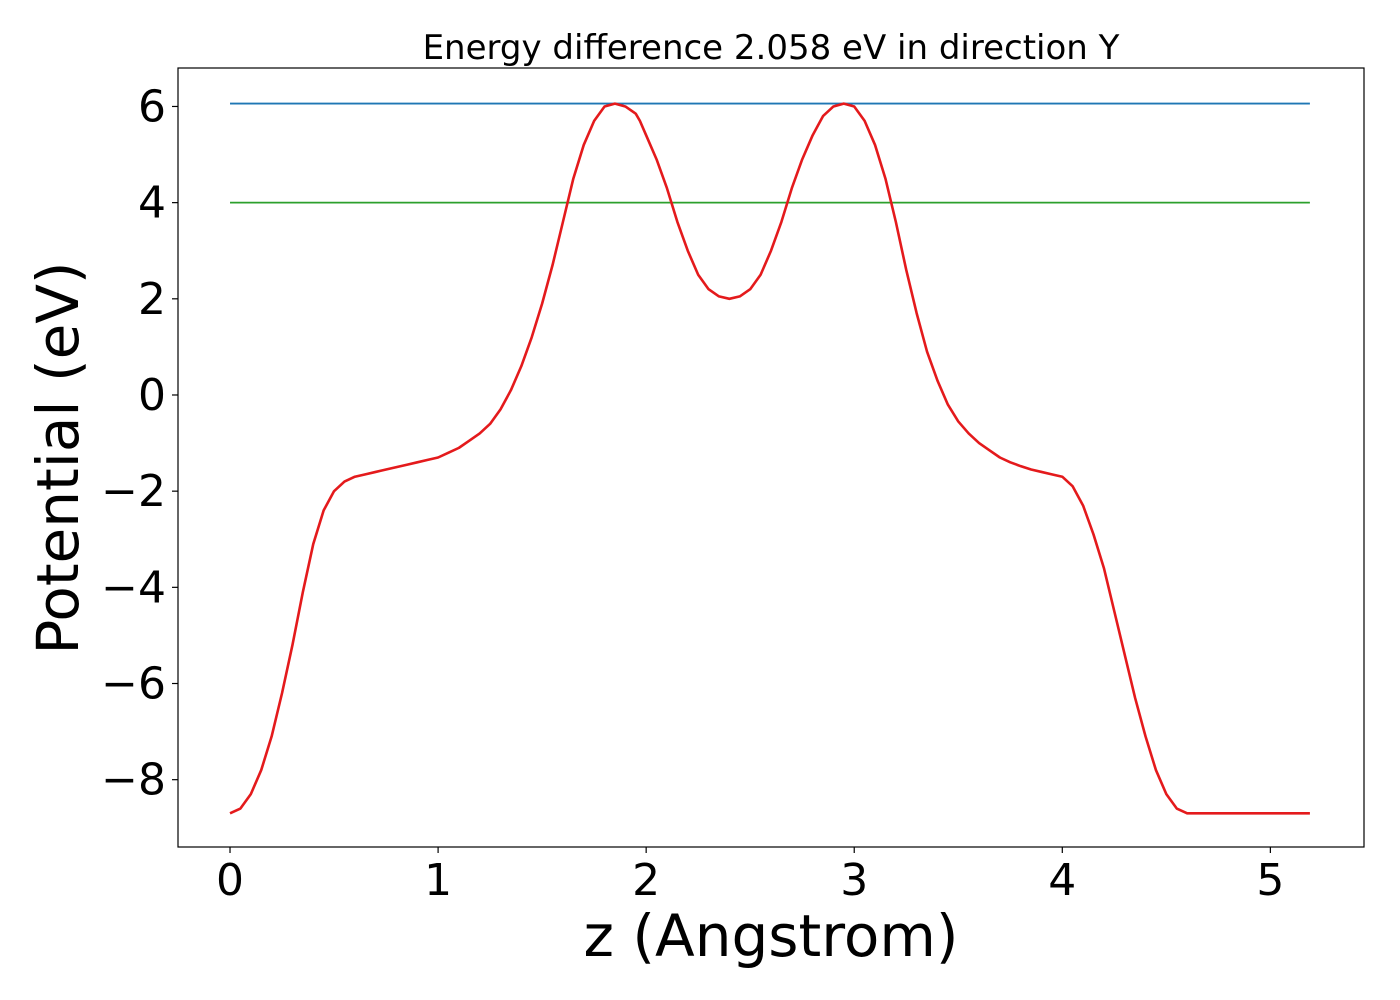 The image size is (1400, 1000). What do you see at coordinates (438, 880) in the screenshot?
I see `x-tick-label: 1` at bounding box center [438, 880].